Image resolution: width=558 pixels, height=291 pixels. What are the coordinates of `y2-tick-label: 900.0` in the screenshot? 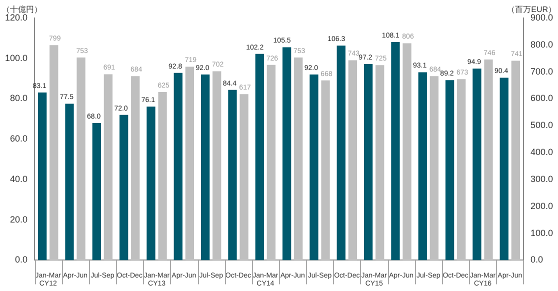 It's located at (542, 17).